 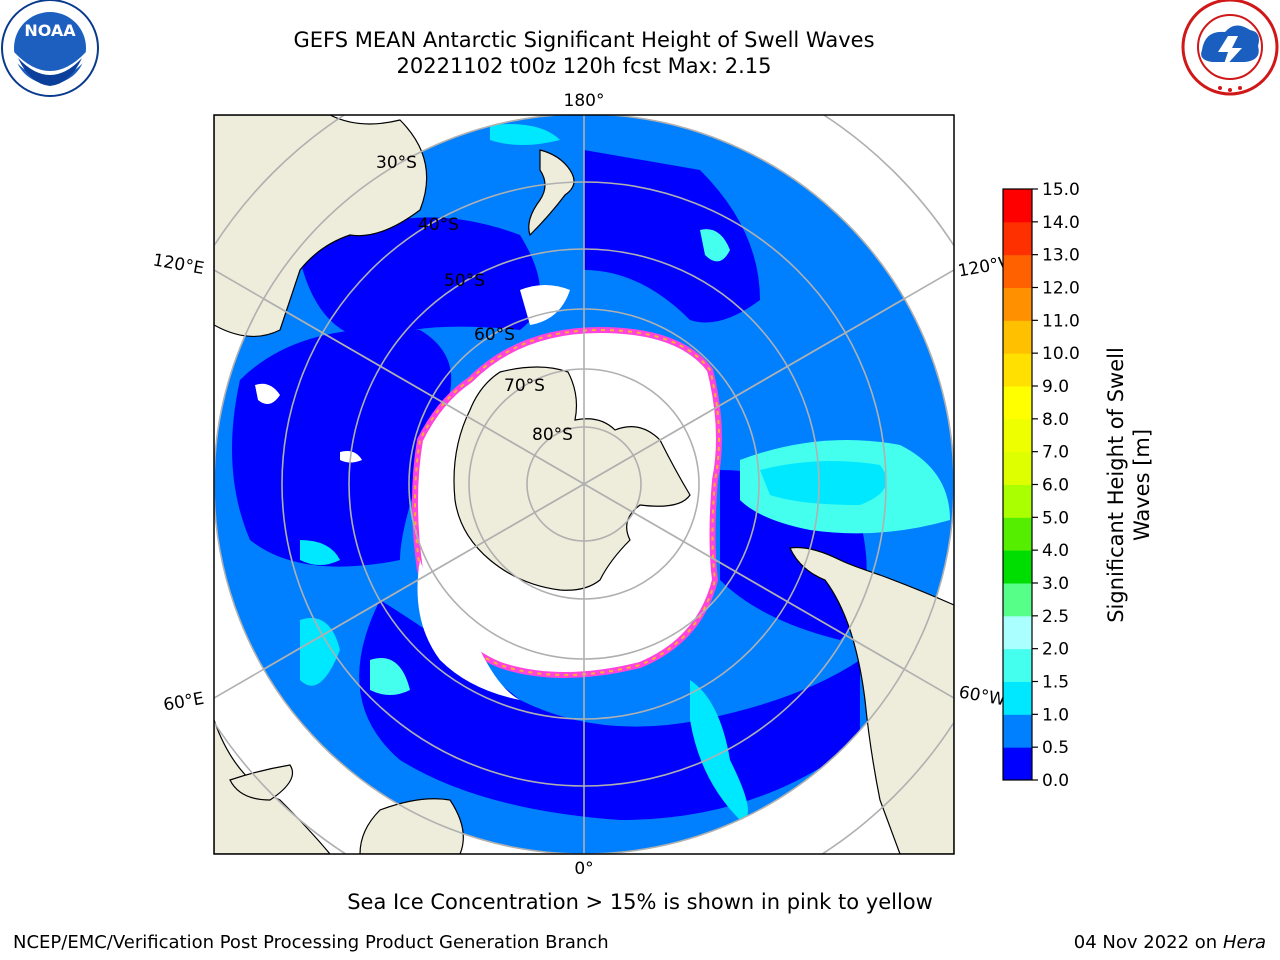 What do you see at coordinates (1061, 190) in the screenshot?
I see `colorbar-tick-label: 15.0` at bounding box center [1061, 190].